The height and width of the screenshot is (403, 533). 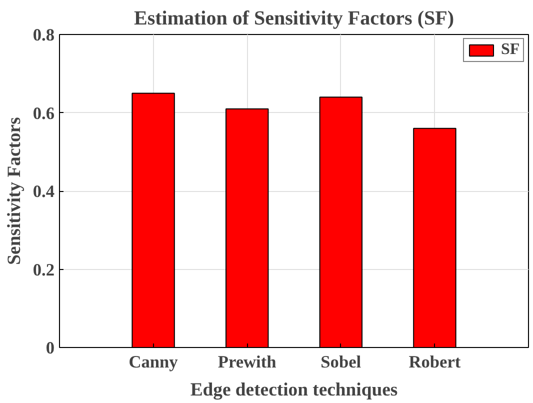 What do you see at coordinates (43, 270) in the screenshot?
I see `y-tick-label: 0.2` at bounding box center [43, 270].